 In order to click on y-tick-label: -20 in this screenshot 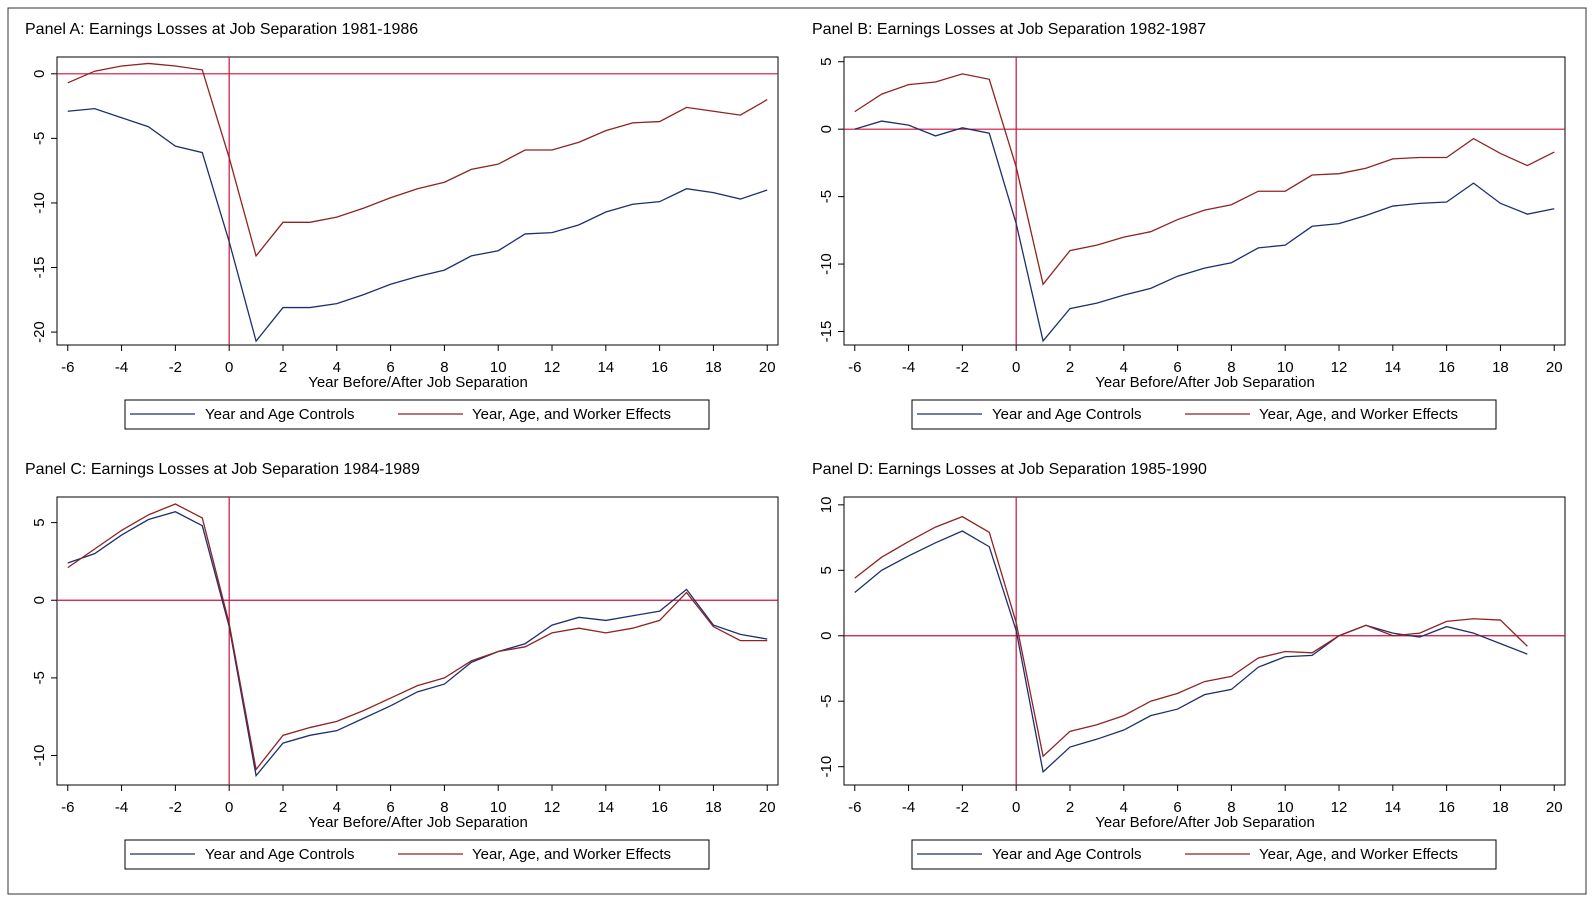, I will do `click(39, 332)`.